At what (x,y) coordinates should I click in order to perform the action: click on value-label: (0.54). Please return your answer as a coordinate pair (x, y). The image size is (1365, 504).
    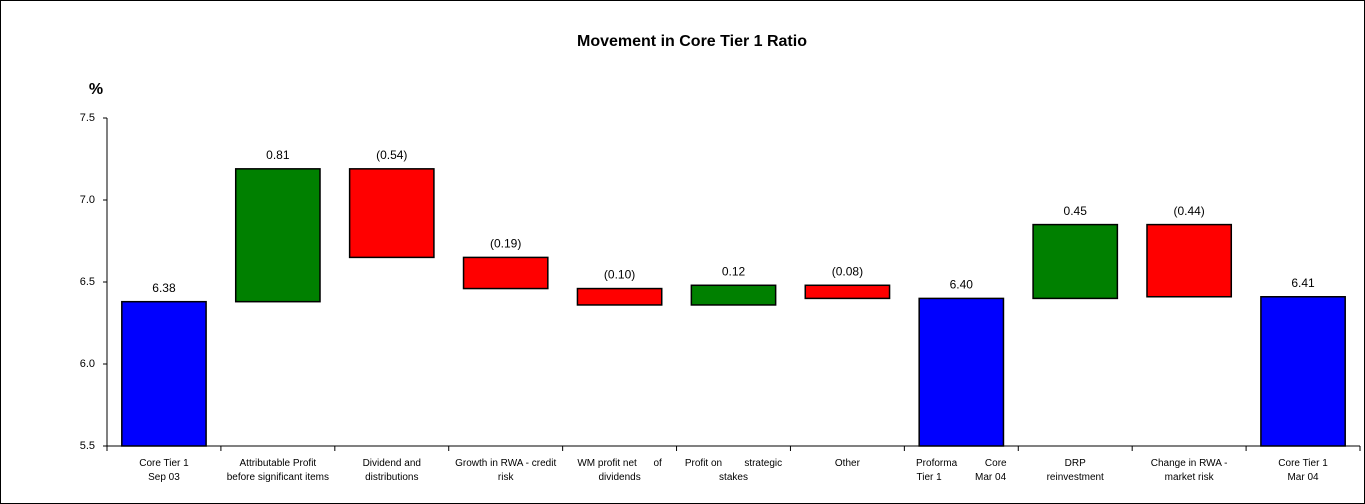
    Looking at the image, I should click on (391, 155).